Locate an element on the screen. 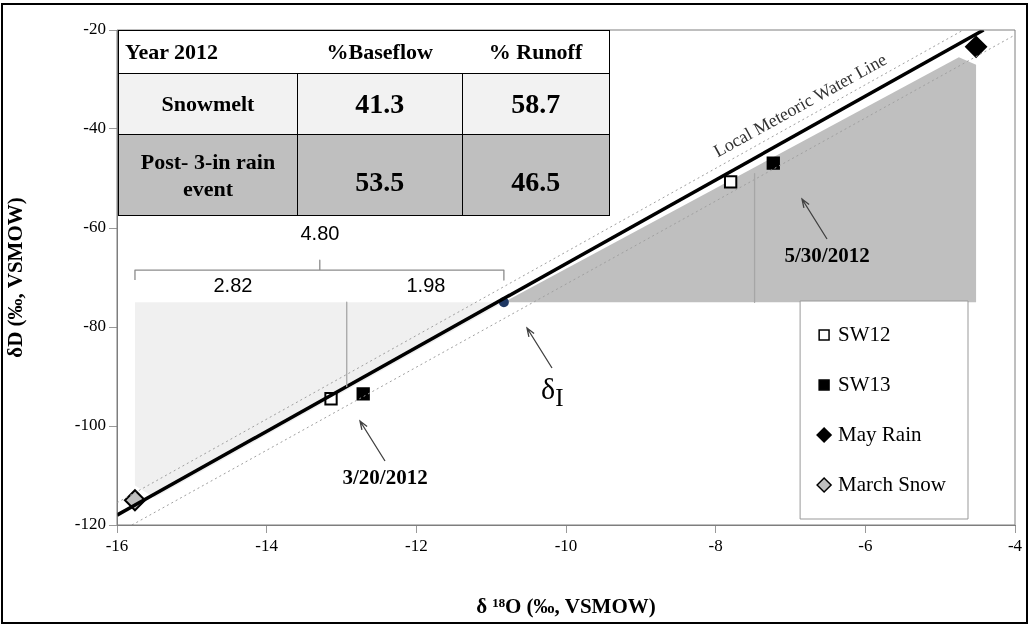 The height and width of the screenshot is (624, 1029). y-axis-title: δD (‰, VSMOW) is located at coordinates (15, 277).